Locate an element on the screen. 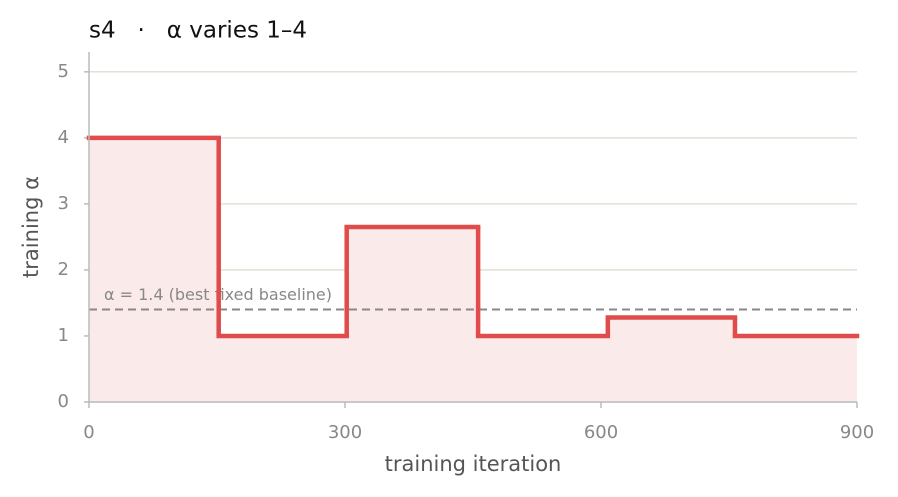 This screenshot has width=898, height=497. x-tick-label: 900 is located at coordinates (857, 432).